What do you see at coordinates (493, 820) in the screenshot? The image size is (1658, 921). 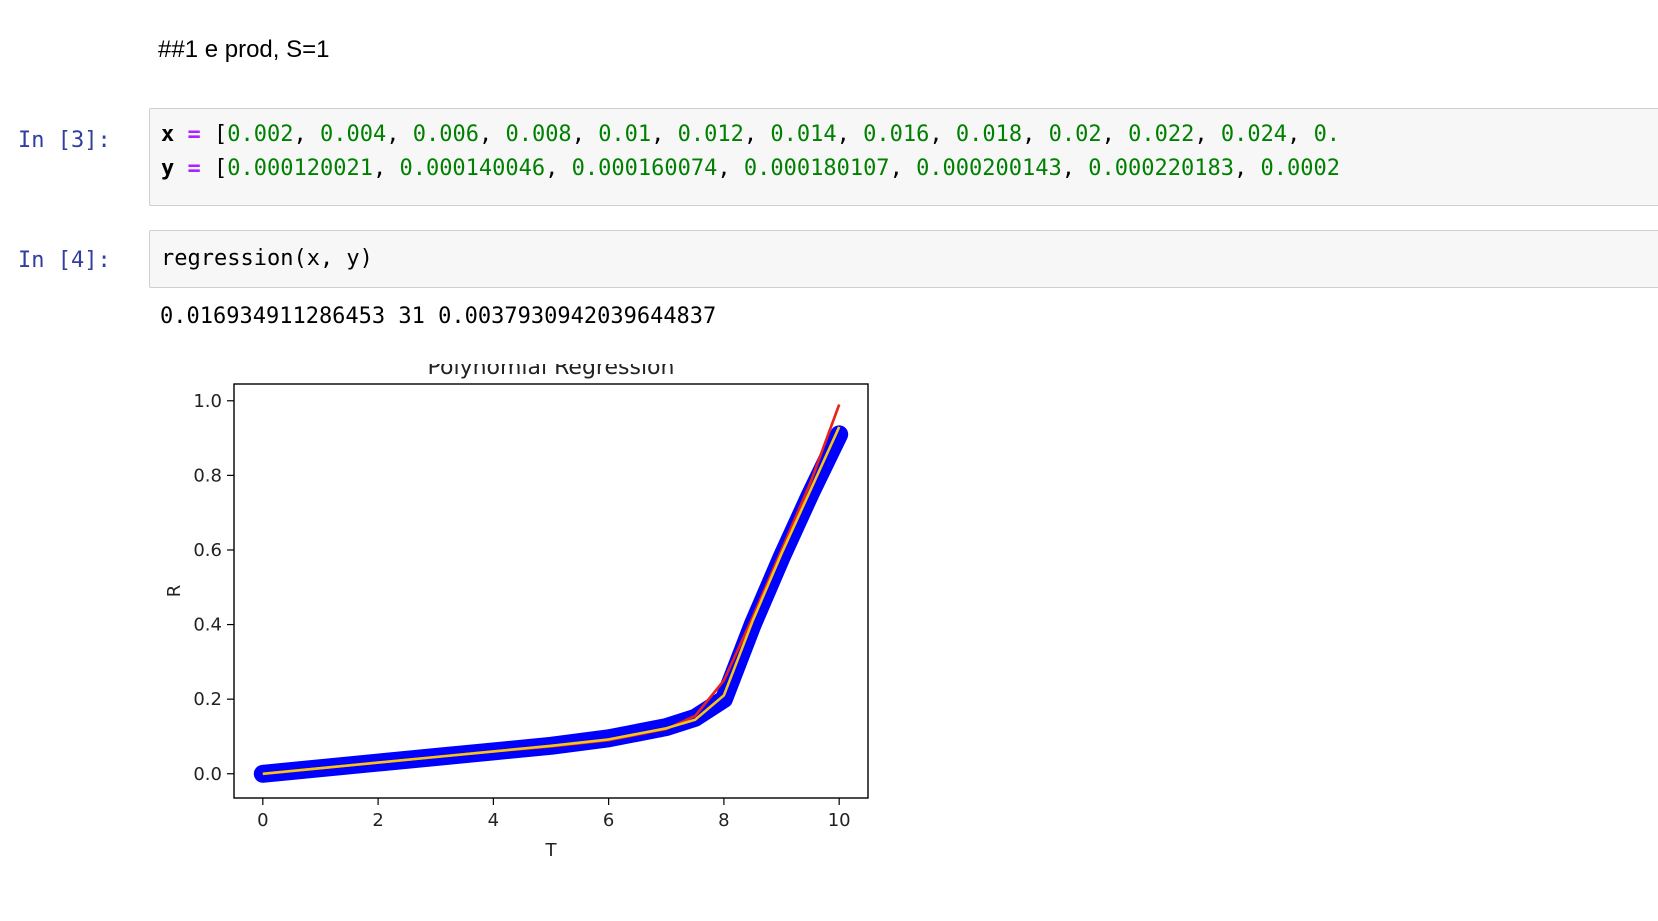 I see `x-tick-label: 4` at bounding box center [493, 820].